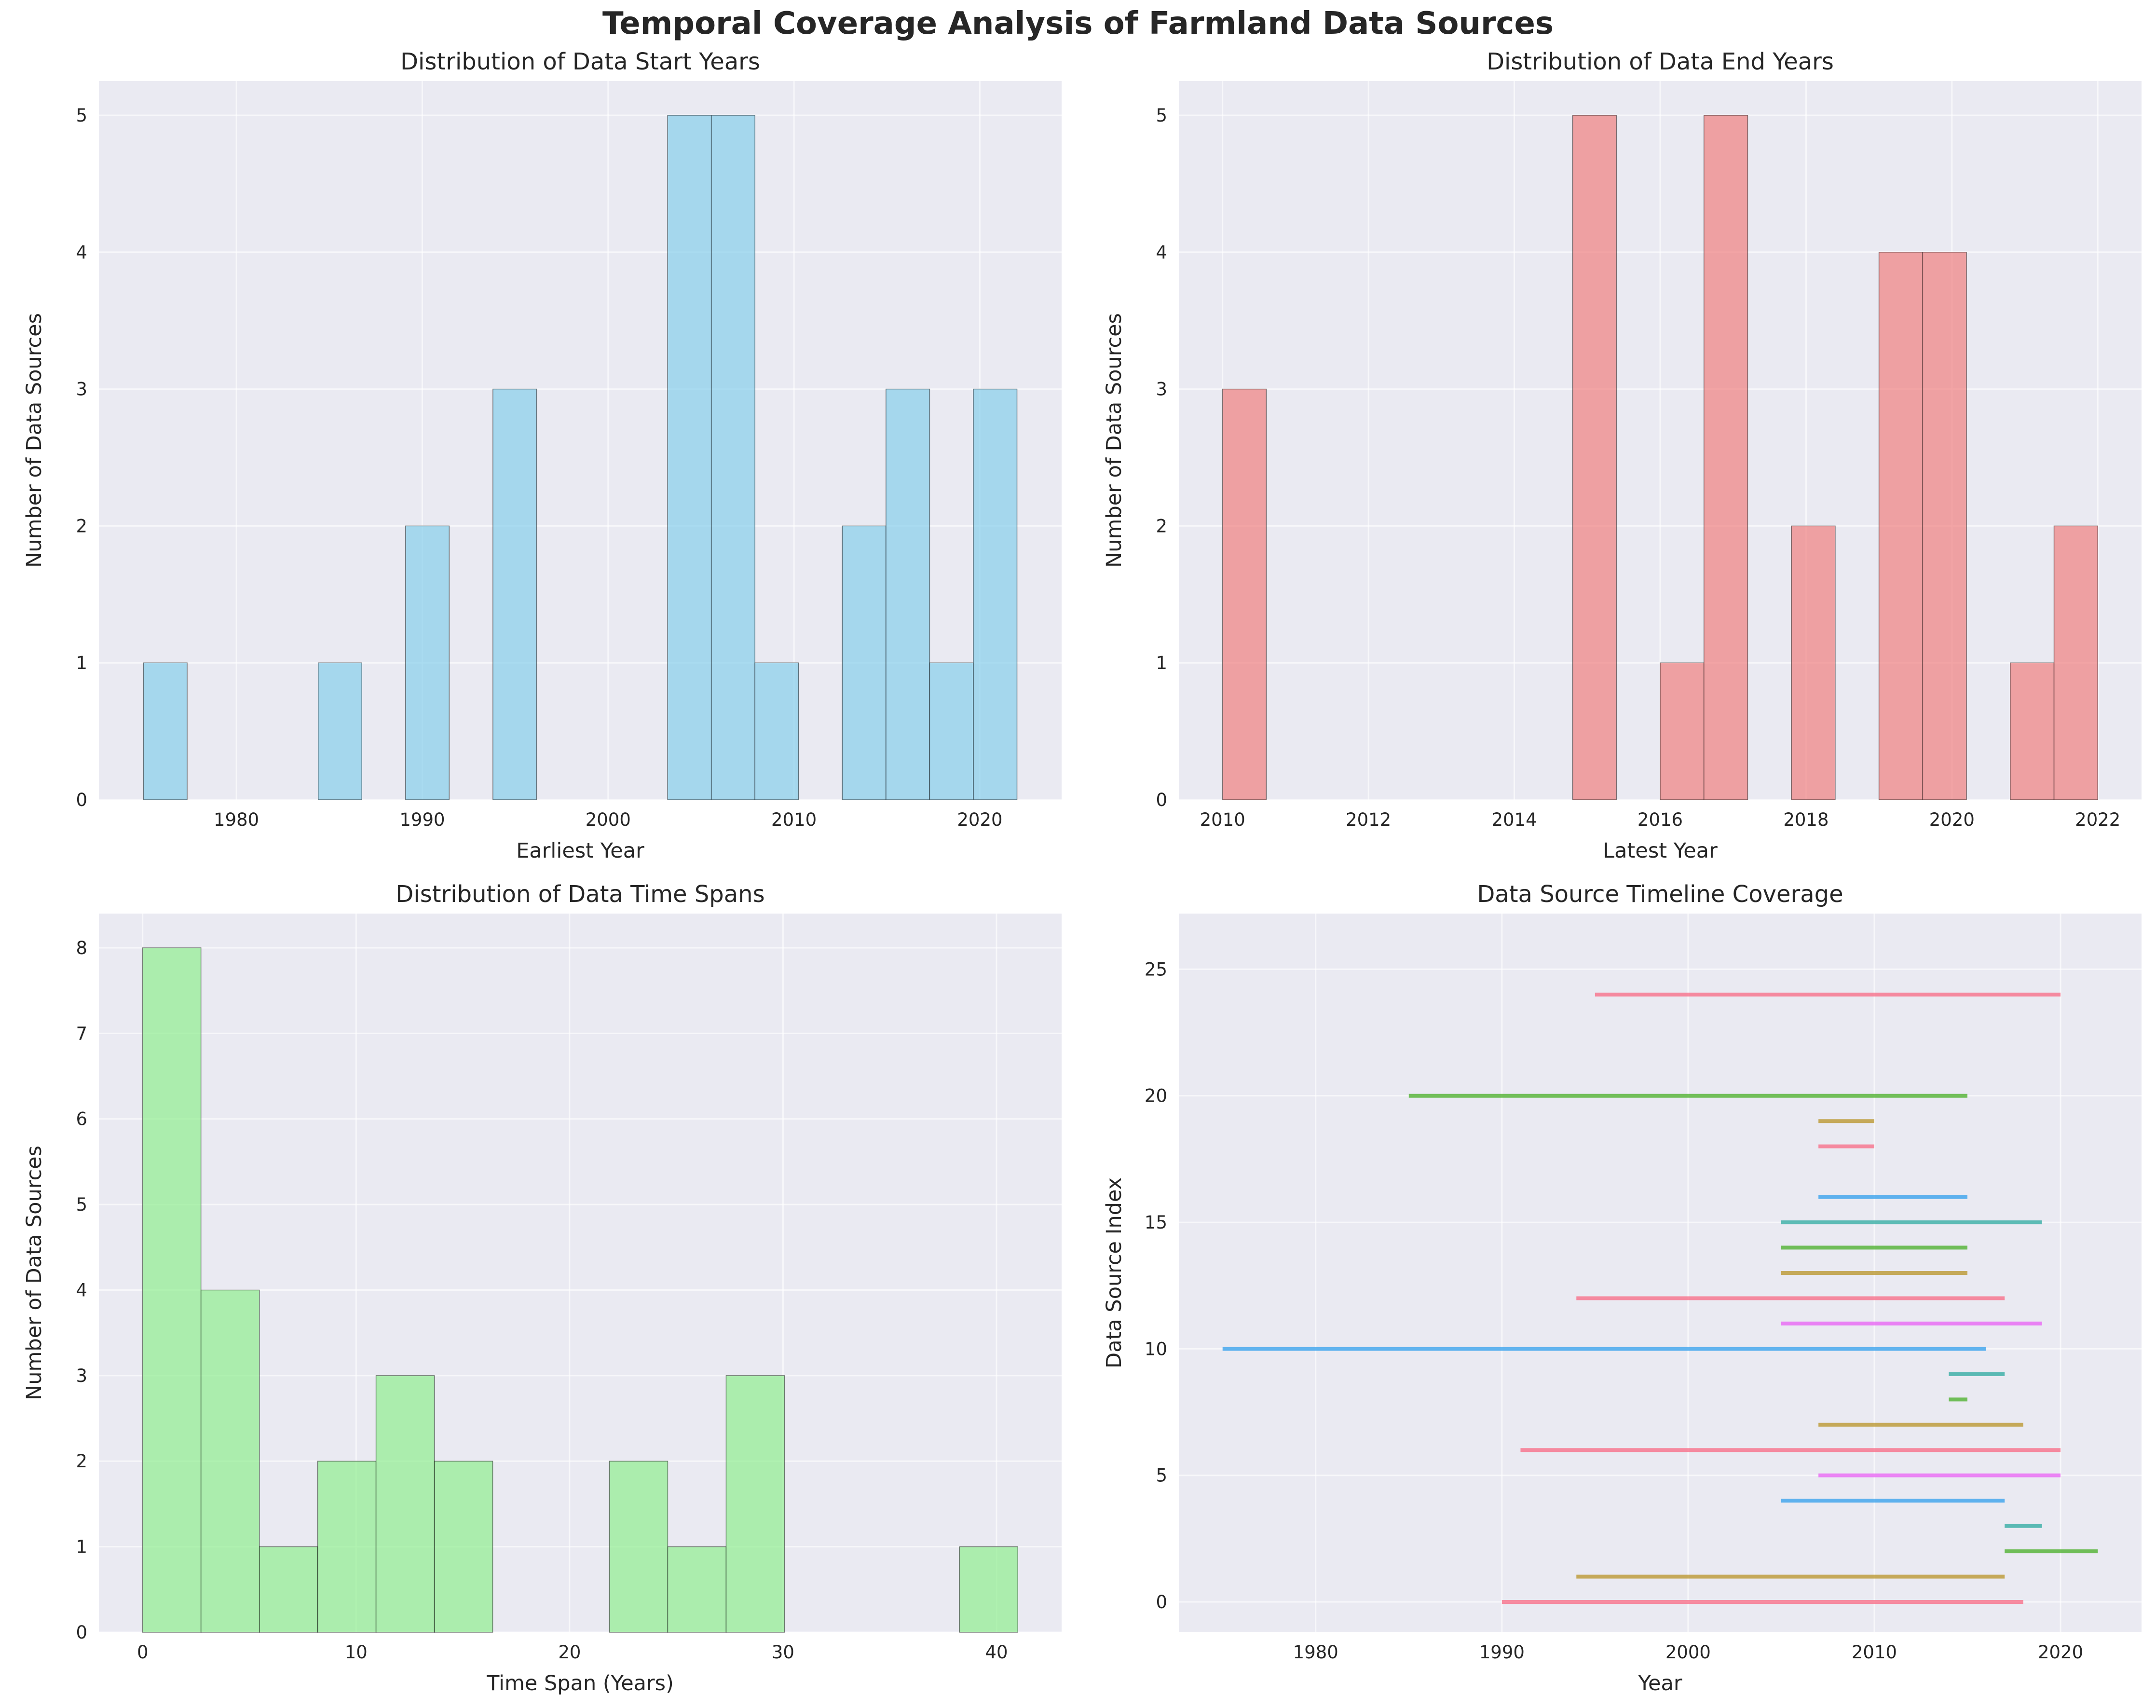 The height and width of the screenshot is (1708, 2156). I want to click on y-tick-label: 6, so click(81, 1119).